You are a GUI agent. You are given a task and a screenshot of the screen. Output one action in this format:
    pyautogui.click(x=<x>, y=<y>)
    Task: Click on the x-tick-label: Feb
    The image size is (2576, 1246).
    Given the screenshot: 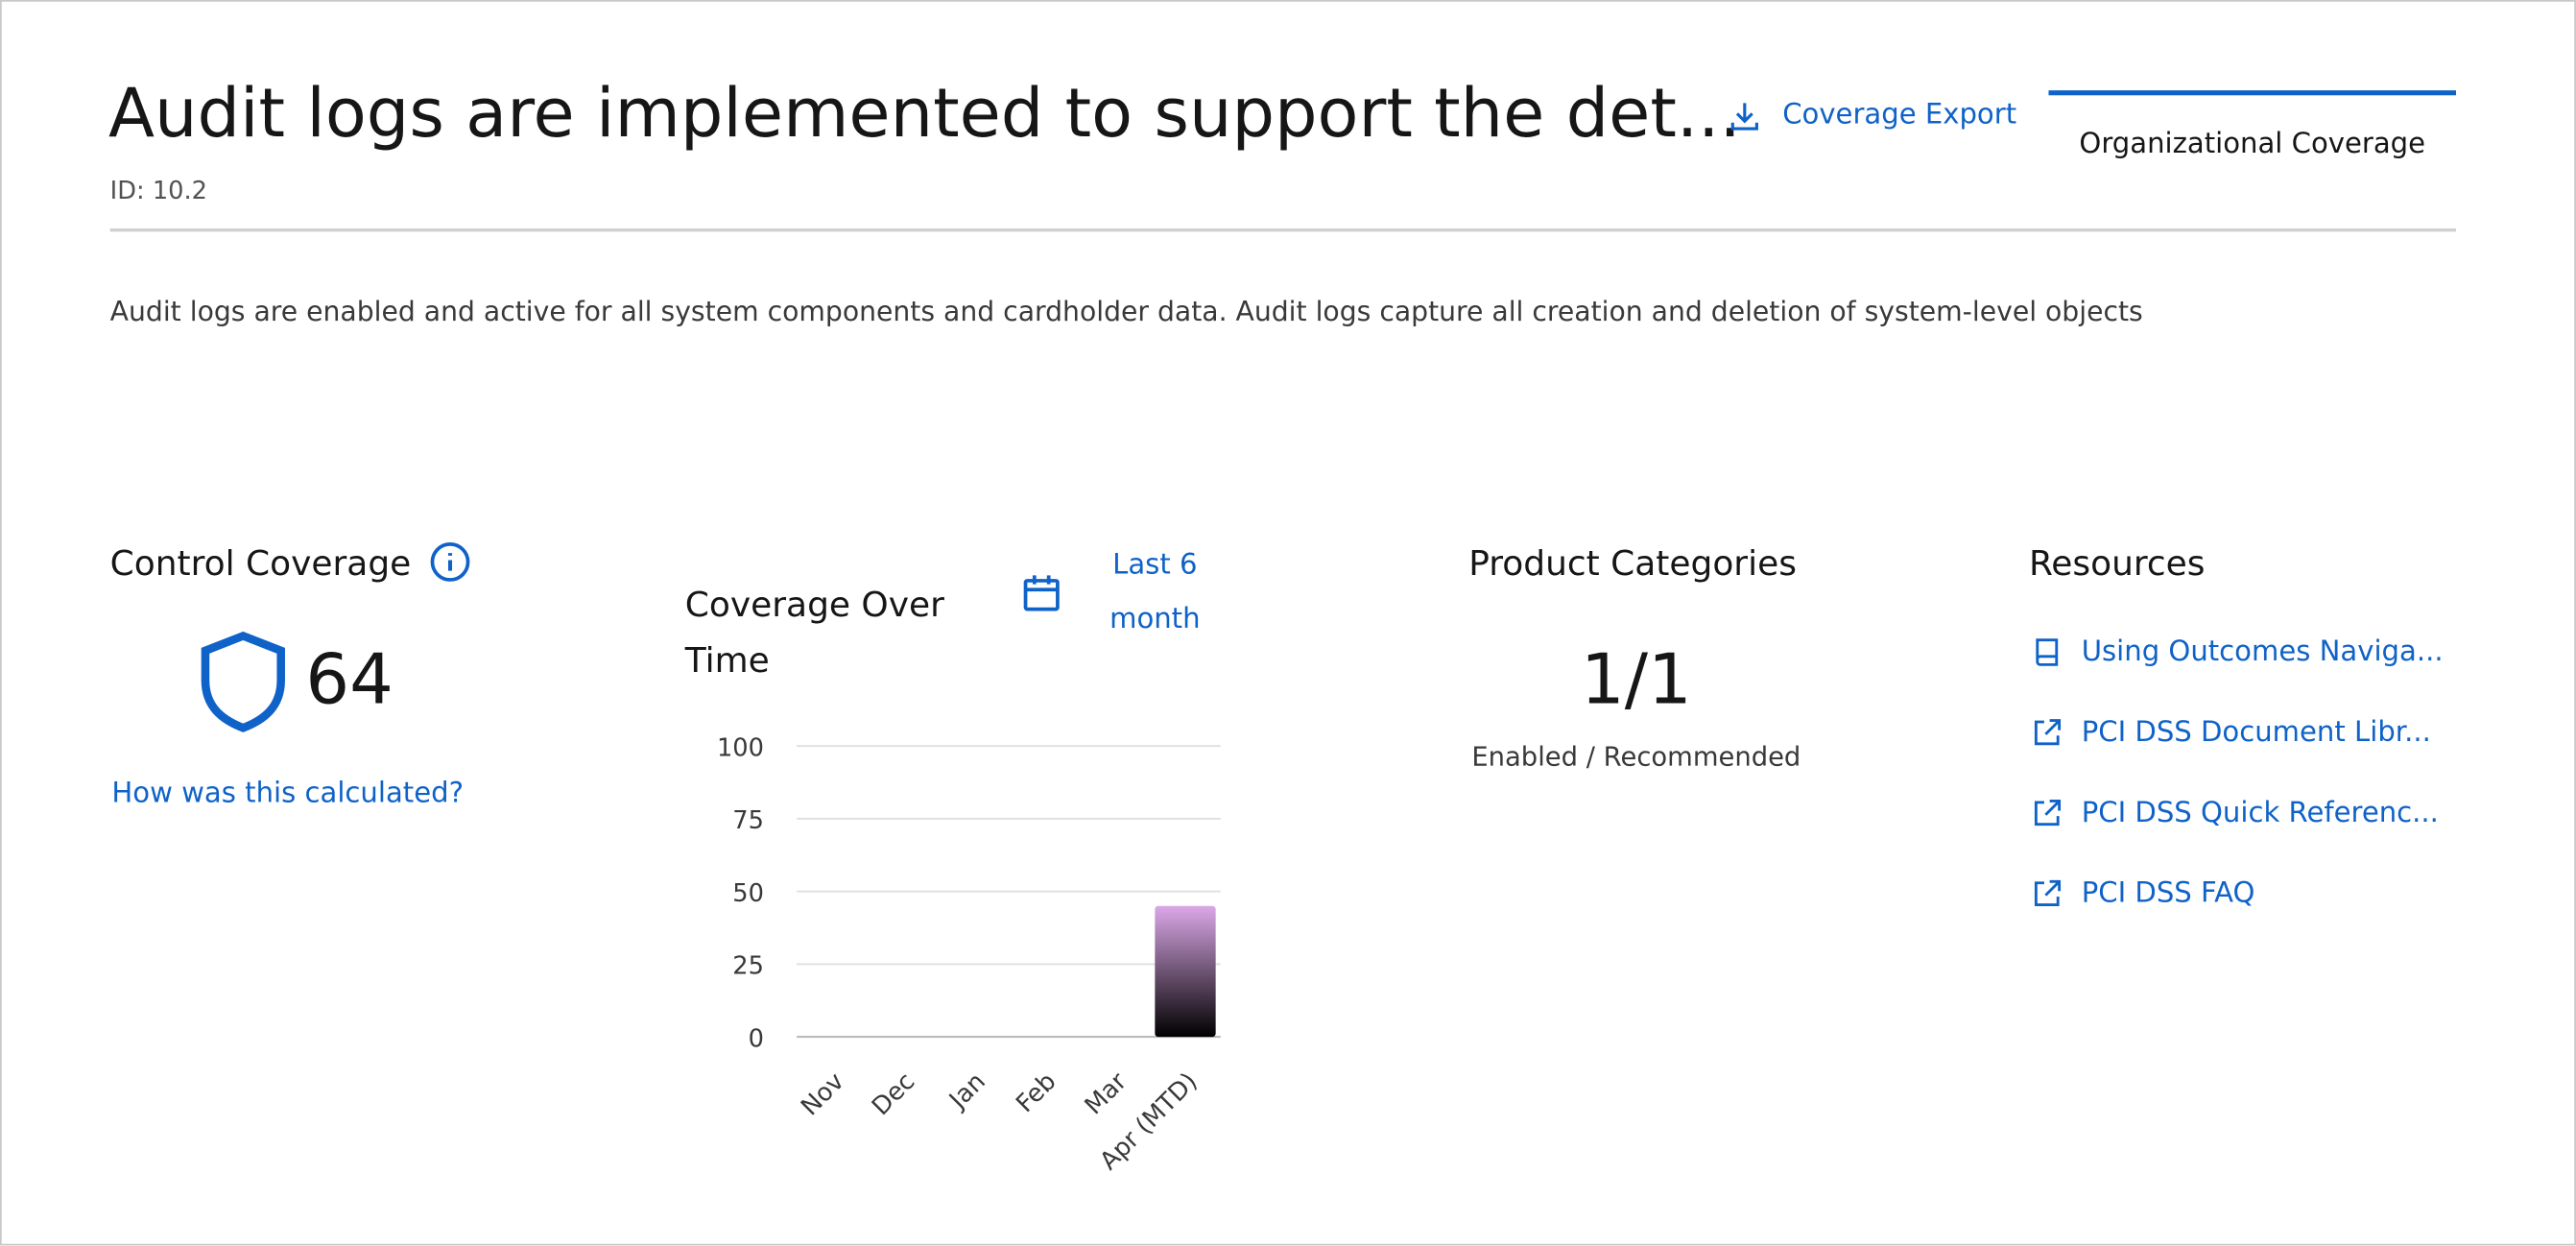 What is the action you would take?
    pyautogui.click(x=1036, y=1092)
    